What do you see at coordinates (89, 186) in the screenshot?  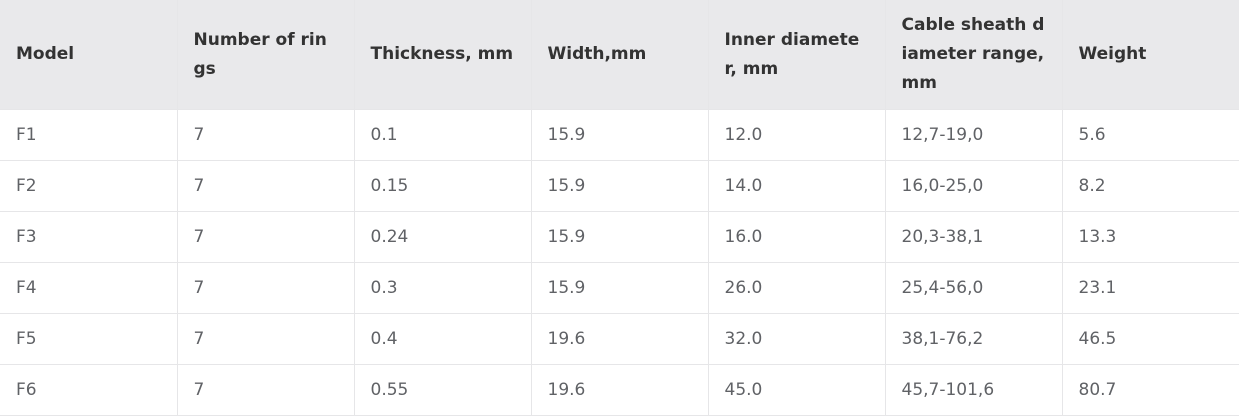 I see `table-cell: F2` at bounding box center [89, 186].